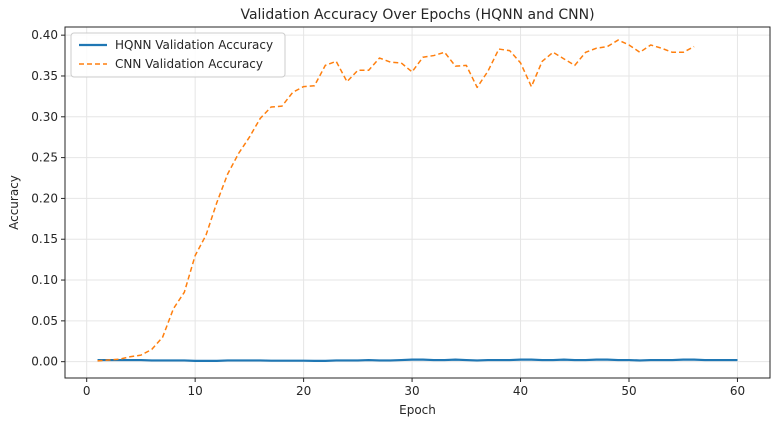 The image size is (783, 430). Describe the element at coordinates (417, 360) in the screenshot. I see `series-line-hqnn` at that location.